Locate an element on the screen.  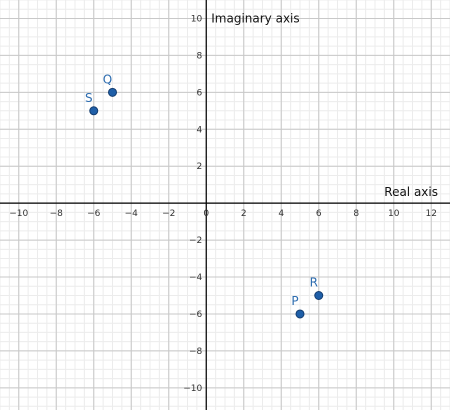
y-tick-label: −8 is located at coordinates (196, 352).